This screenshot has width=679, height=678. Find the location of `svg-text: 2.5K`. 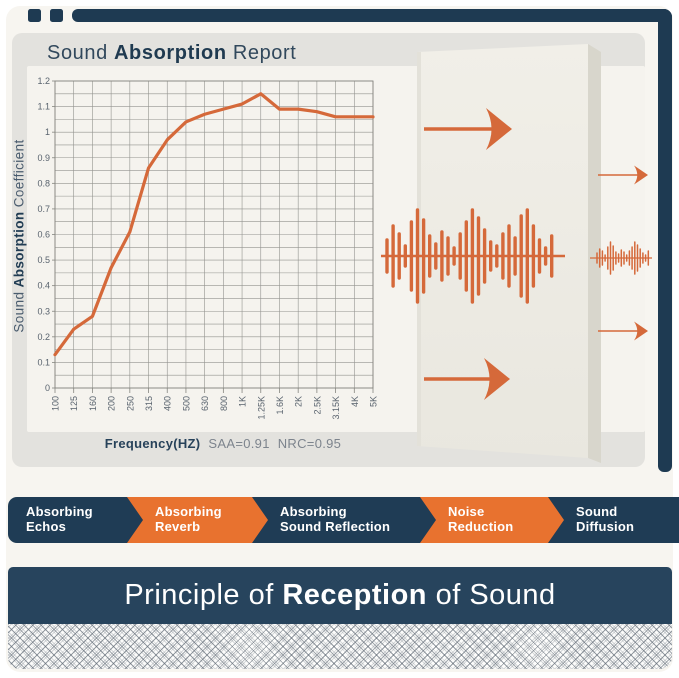

svg-text: 2.5K is located at coordinates (317, 405).